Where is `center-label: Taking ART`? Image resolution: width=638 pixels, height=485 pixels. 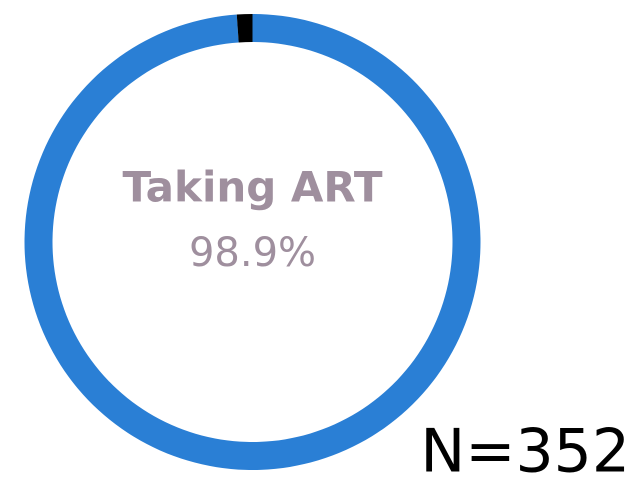
center-label: Taking ART is located at coordinates (252, 187).